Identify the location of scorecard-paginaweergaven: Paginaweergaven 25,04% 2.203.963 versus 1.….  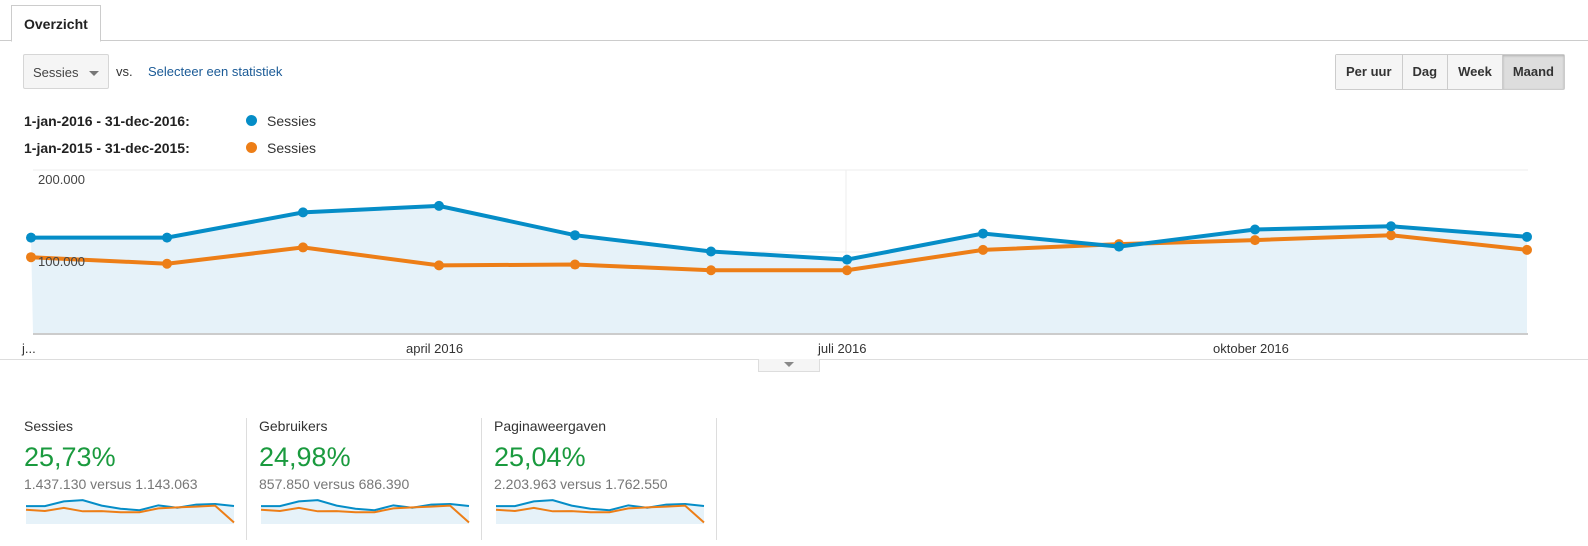
(606, 478).